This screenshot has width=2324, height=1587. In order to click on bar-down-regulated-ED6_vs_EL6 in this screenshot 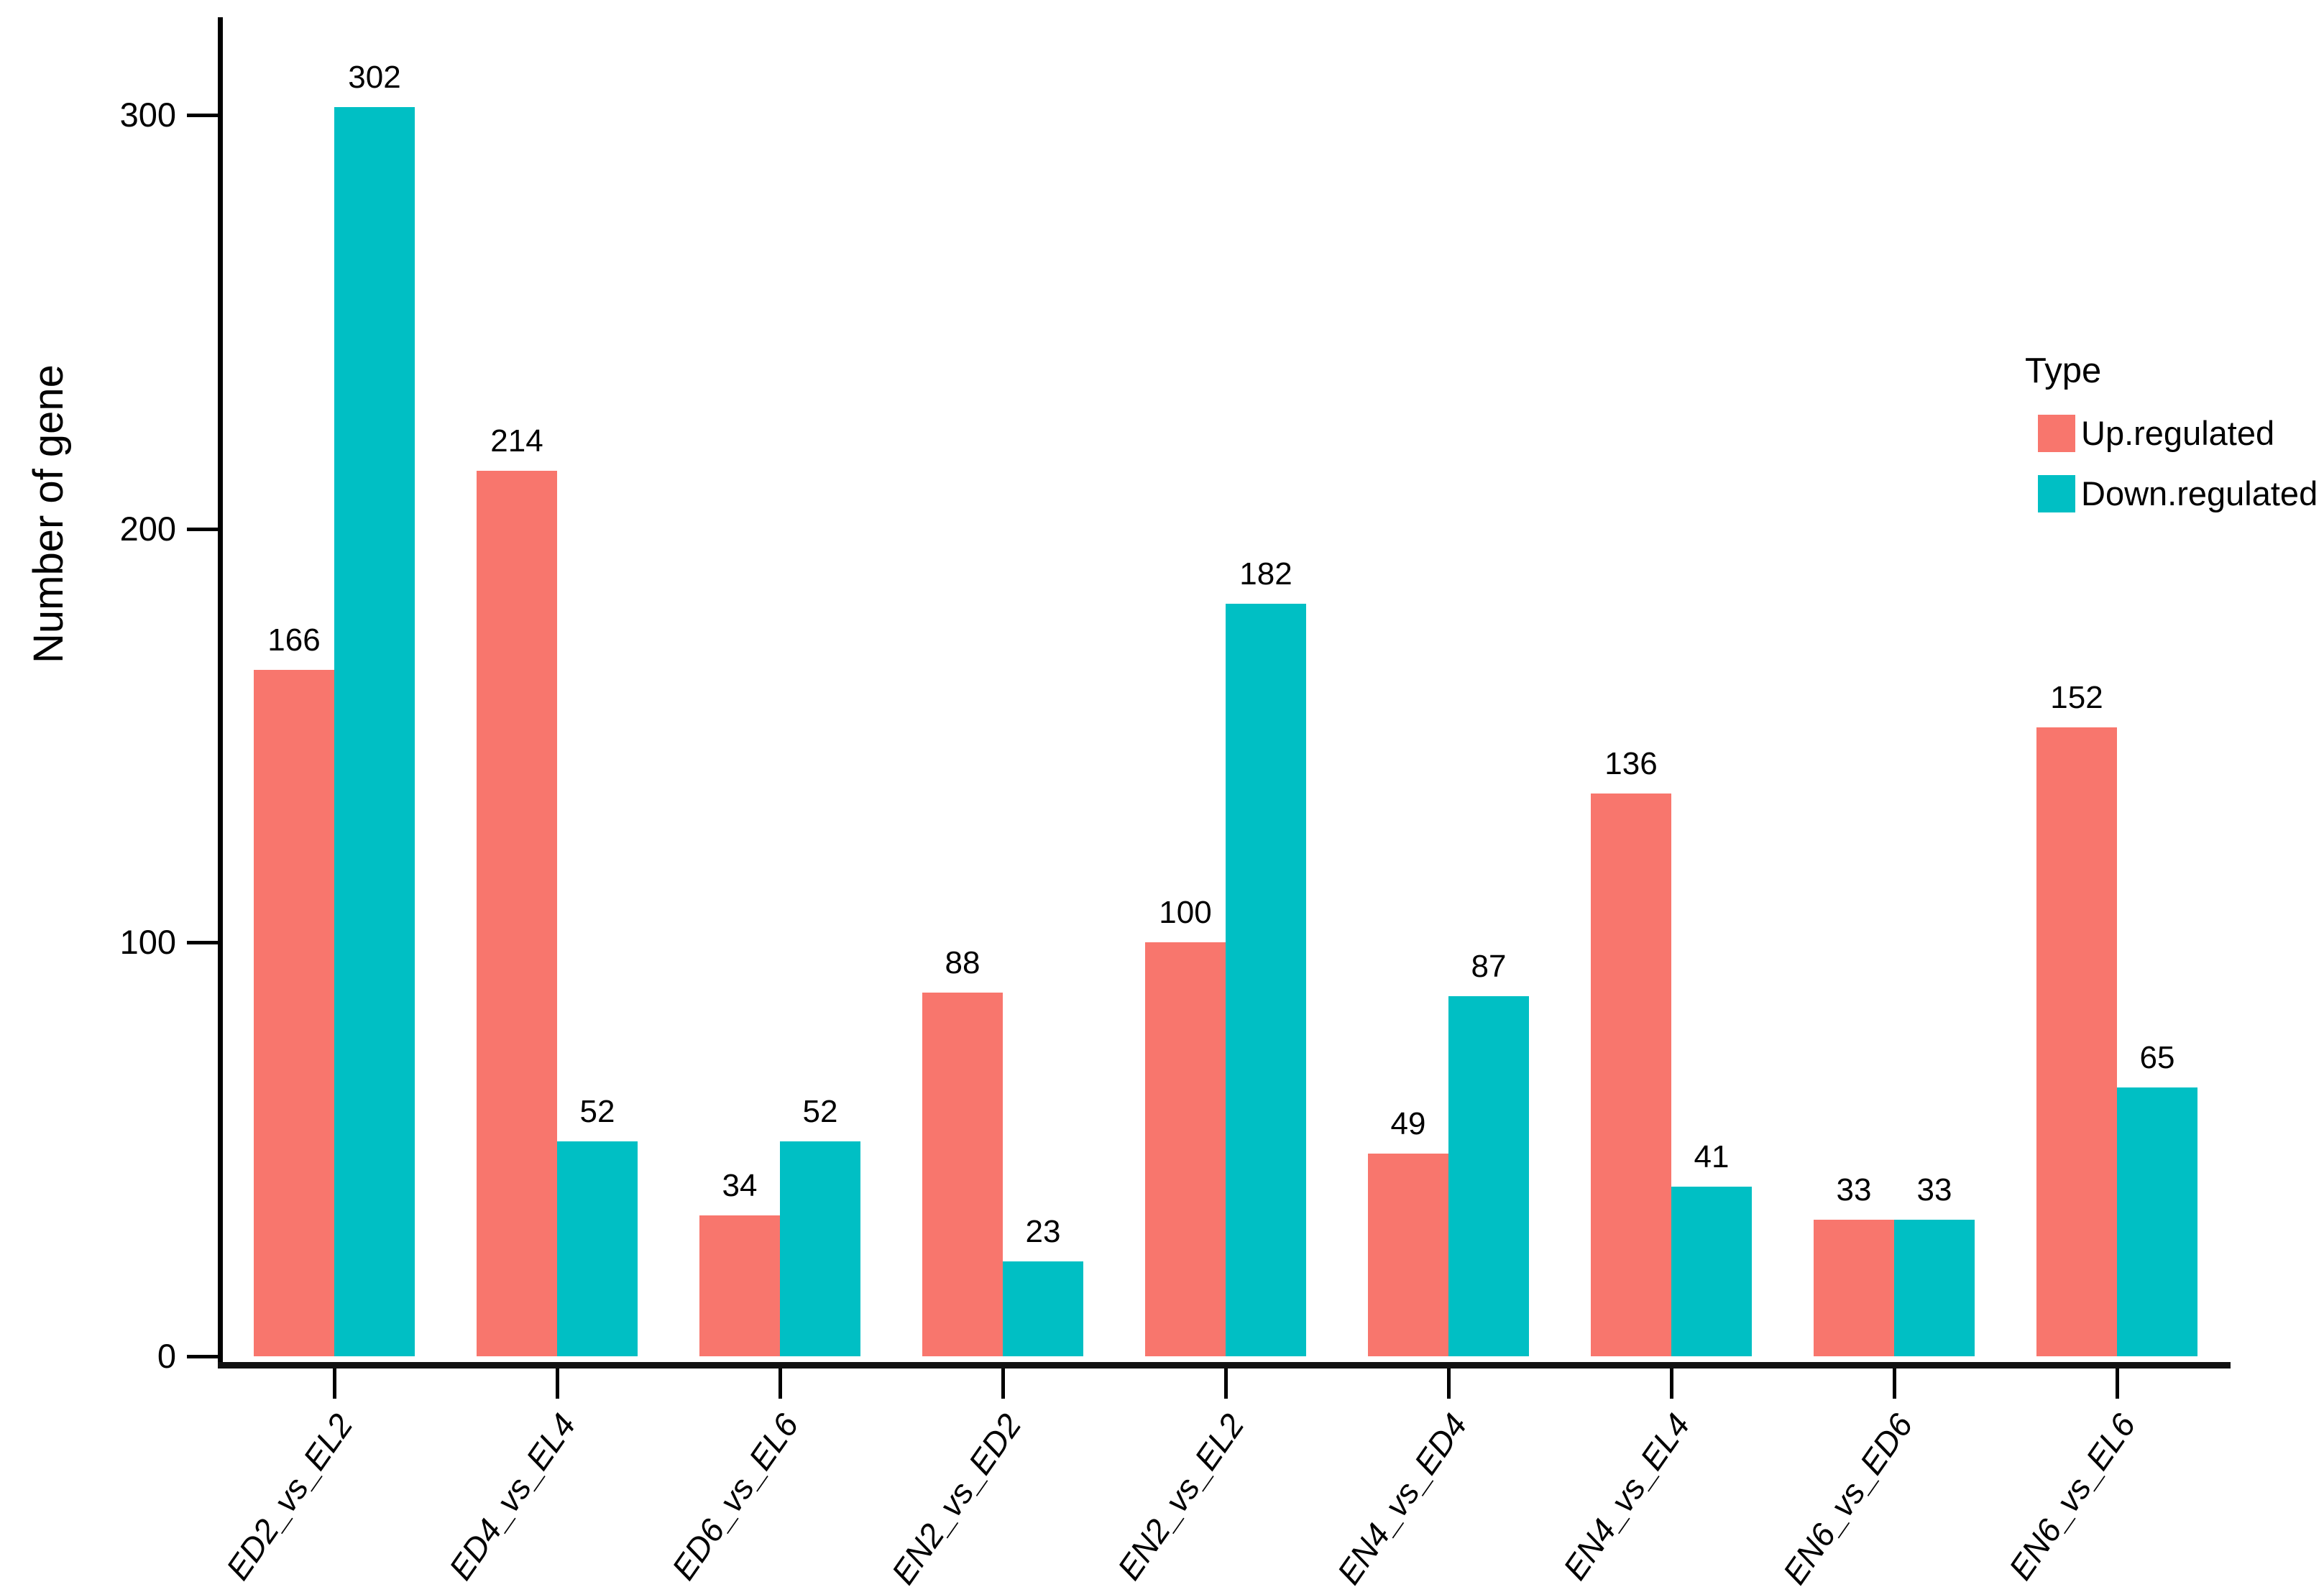, I will do `click(820, 1248)`.